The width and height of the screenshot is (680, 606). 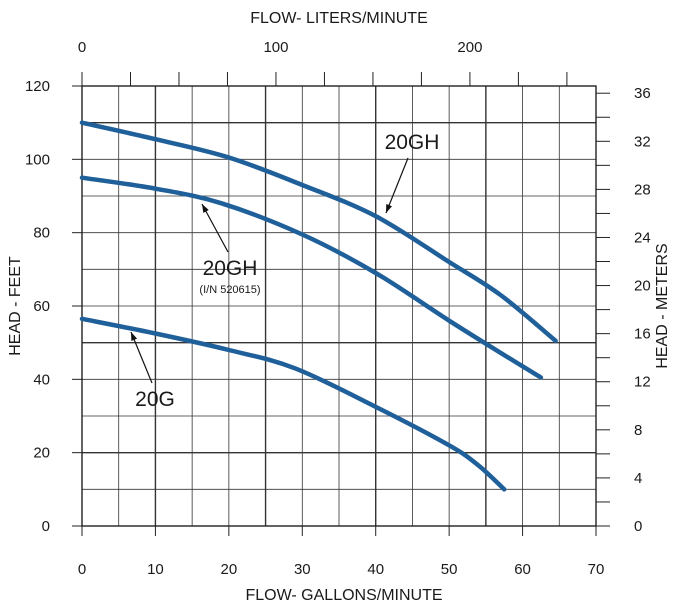 What do you see at coordinates (642, 286) in the screenshot?
I see `y2-tick-label: 20` at bounding box center [642, 286].